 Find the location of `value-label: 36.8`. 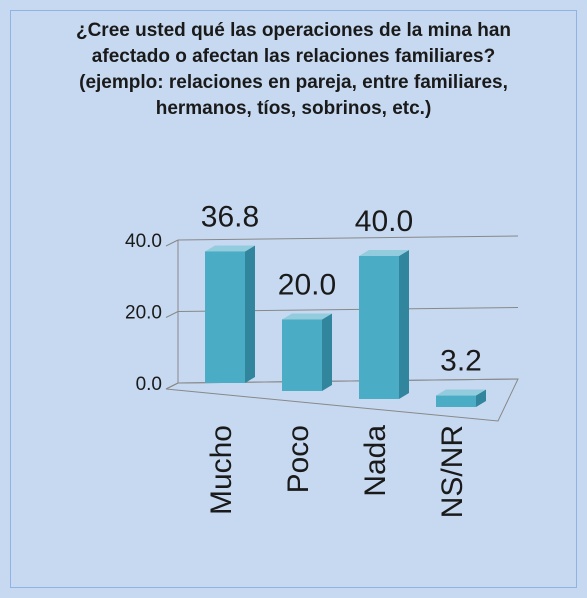

value-label: 36.8 is located at coordinates (230, 216).